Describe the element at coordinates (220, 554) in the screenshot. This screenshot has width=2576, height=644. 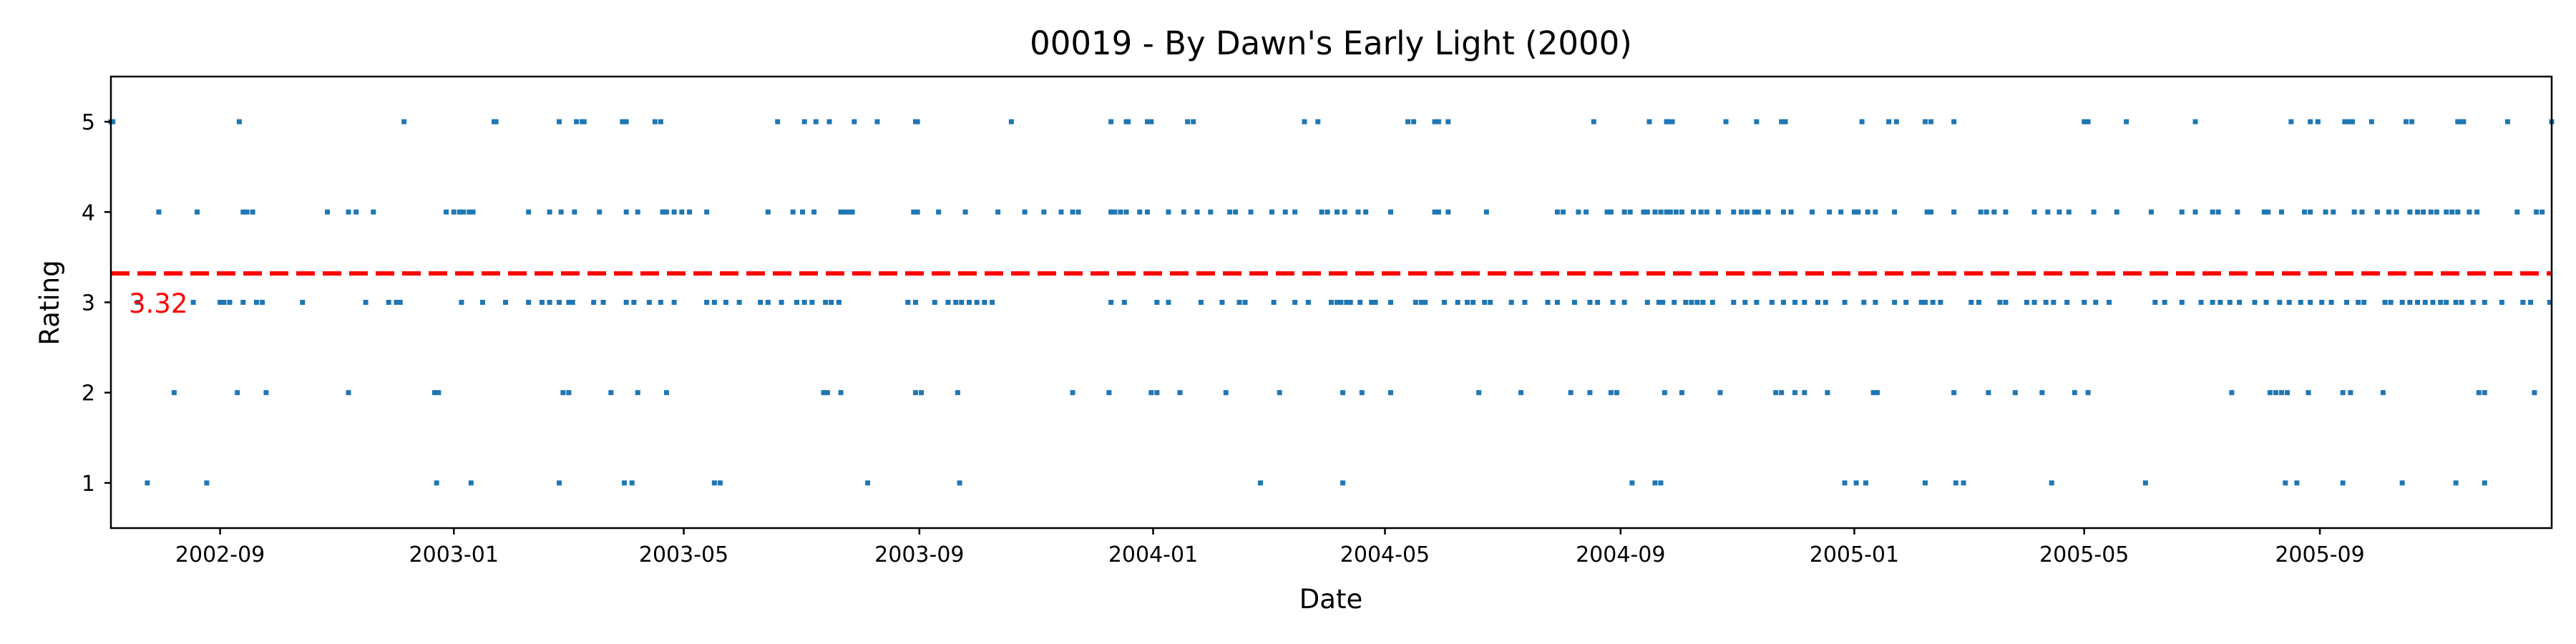
I see `x-tick-label: 2002-09` at that location.